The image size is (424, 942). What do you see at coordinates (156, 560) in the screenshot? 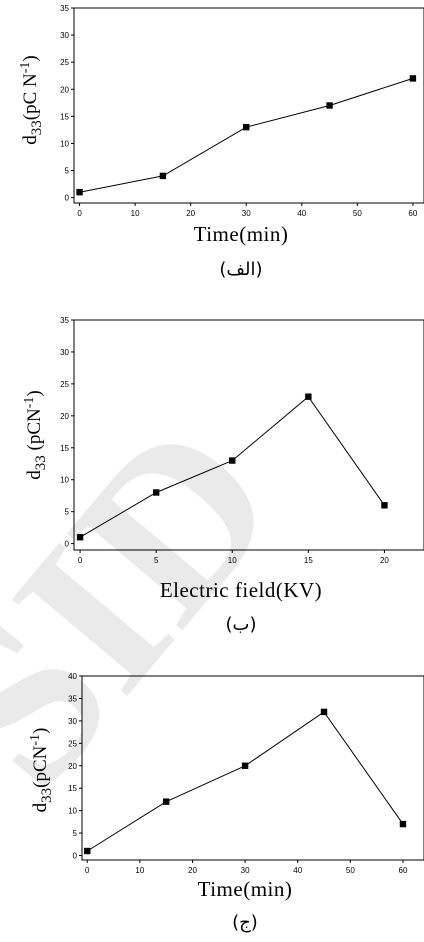
I see `x-tick-label: 5` at bounding box center [156, 560].